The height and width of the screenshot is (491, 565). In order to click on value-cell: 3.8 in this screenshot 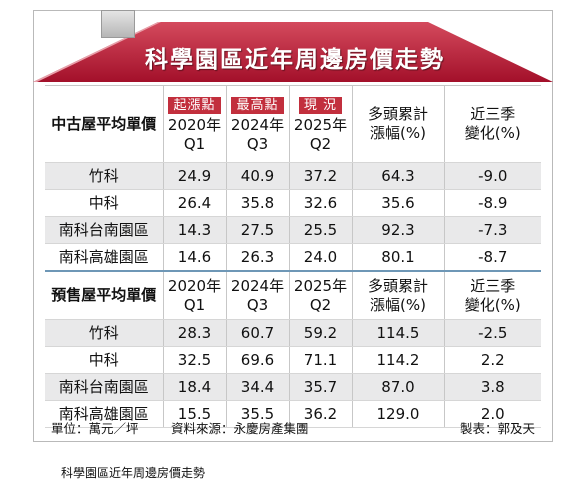, I will do `click(492, 387)`.